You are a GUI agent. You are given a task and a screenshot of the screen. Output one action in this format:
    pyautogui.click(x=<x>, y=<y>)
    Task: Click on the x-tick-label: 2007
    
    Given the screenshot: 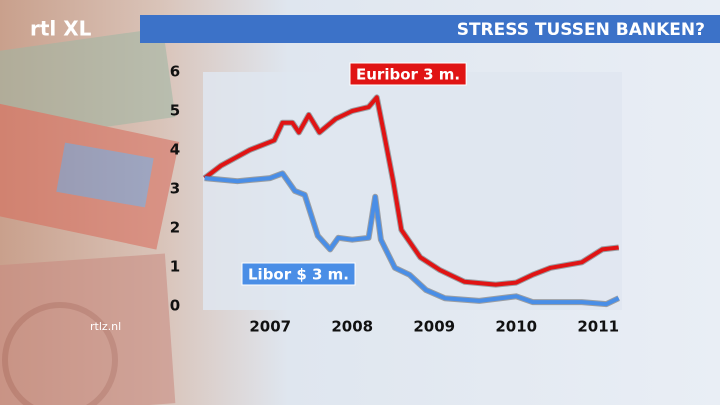 What is the action you would take?
    pyautogui.click(x=270, y=327)
    